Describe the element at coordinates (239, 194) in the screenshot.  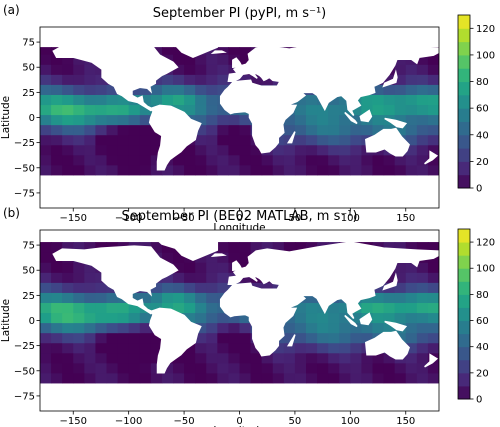
I see `land-antarctica` at that location.